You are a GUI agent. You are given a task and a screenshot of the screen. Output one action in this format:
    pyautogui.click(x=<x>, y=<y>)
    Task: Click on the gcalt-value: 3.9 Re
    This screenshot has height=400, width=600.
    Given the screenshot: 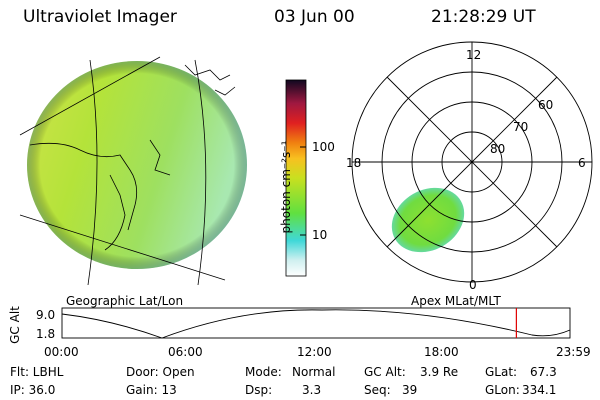 What is the action you would take?
    pyautogui.click(x=439, y=372)
    